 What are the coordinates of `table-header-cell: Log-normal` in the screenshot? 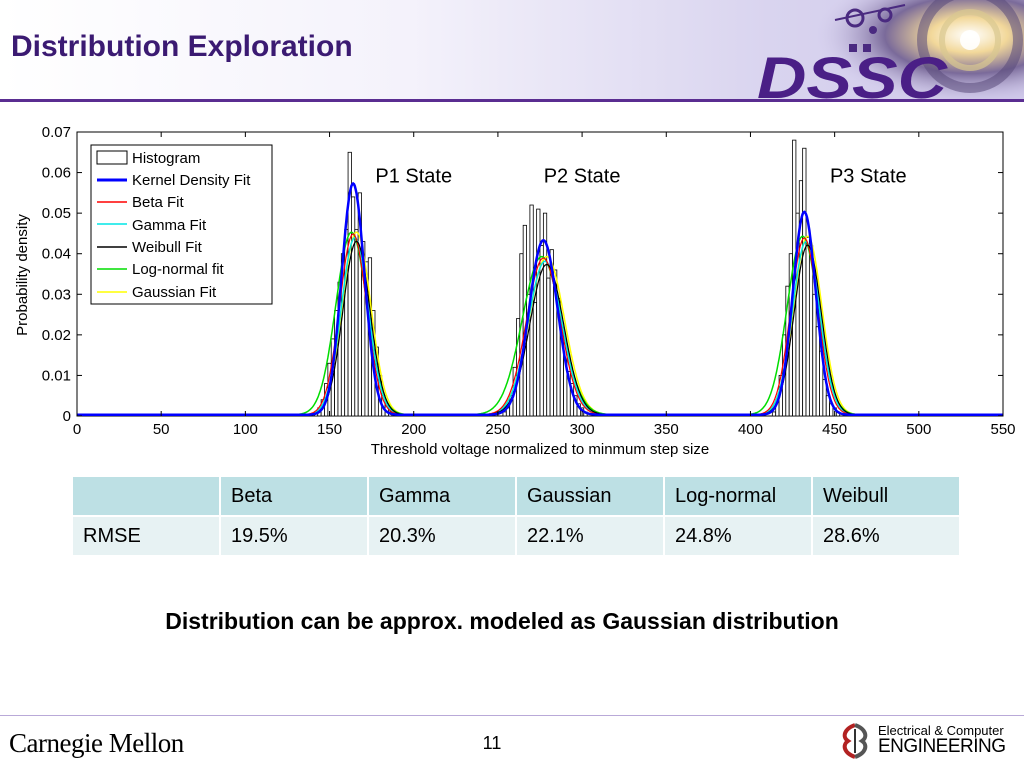 It's located at (738, 496).